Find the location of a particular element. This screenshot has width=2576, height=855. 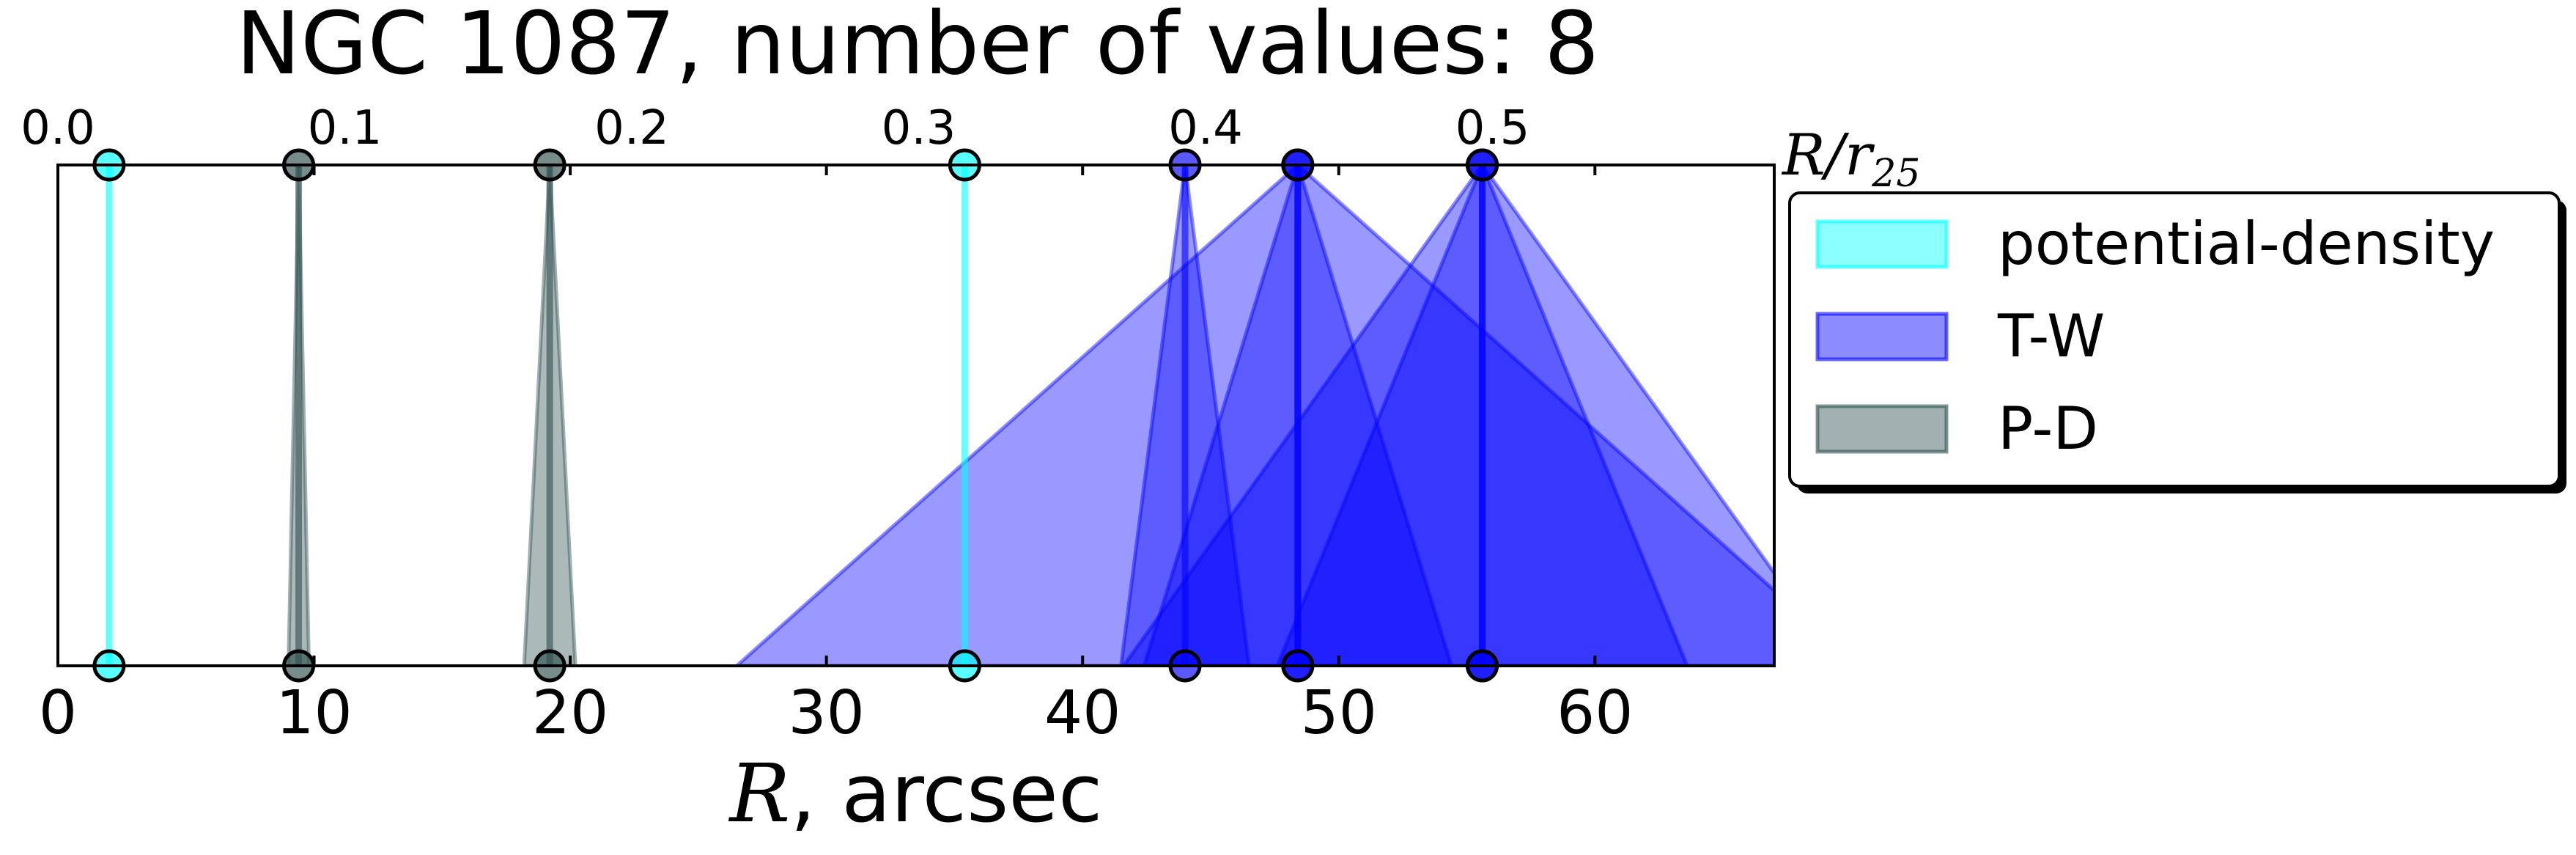

x-tick-label: 20 is located at coordinates (570, 713).